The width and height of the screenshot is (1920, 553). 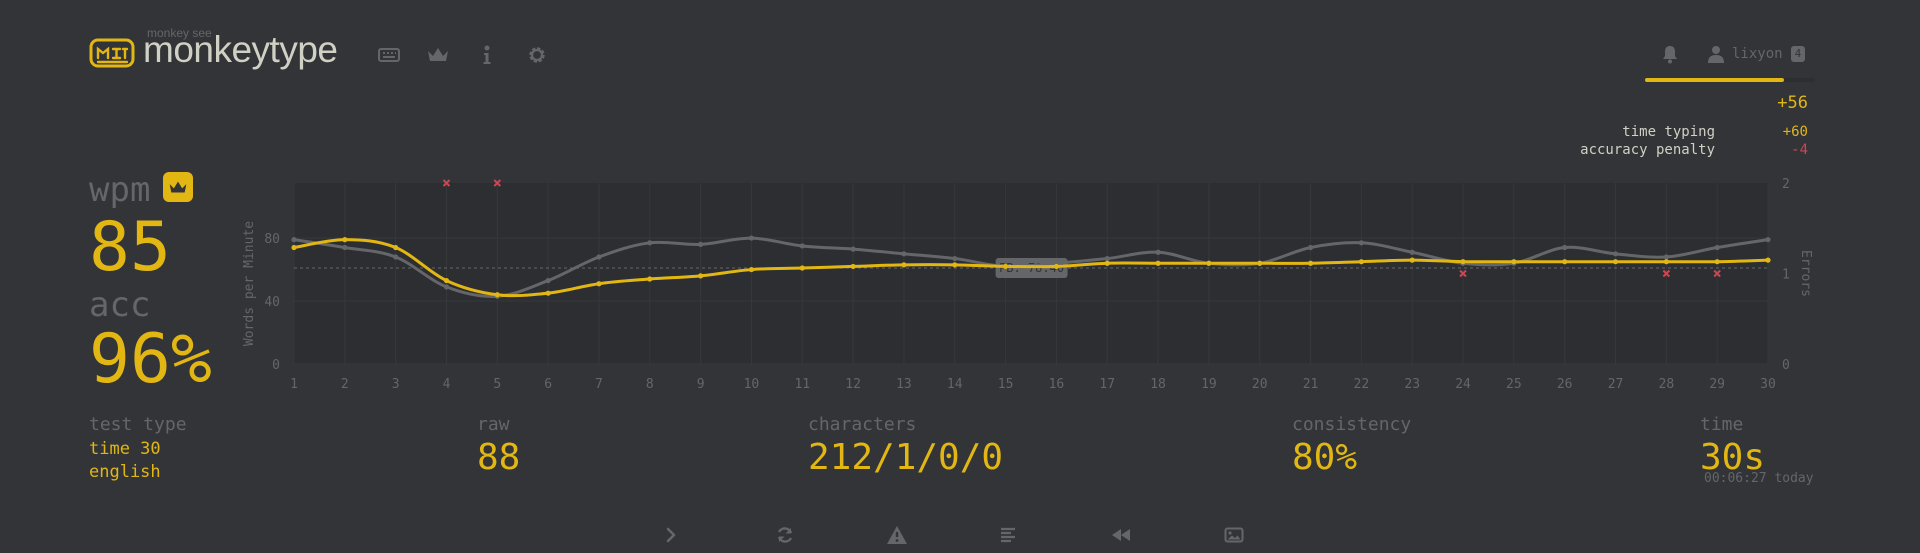 I want to click on consistency-label: consistency, so click(x=1352, y=424).